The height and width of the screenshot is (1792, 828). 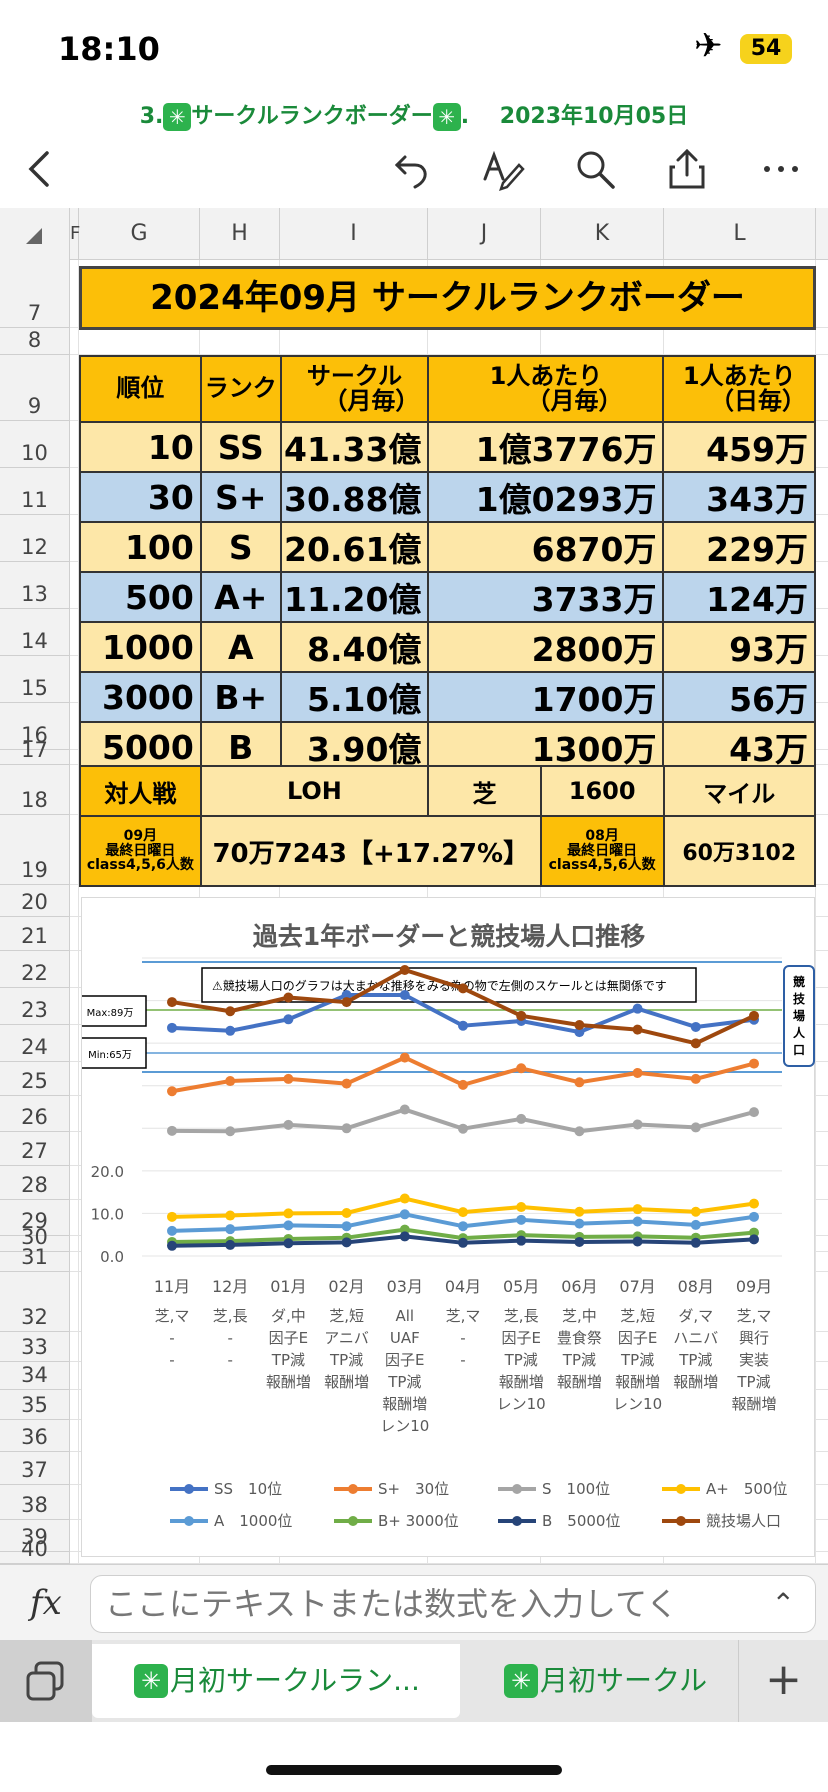 I want to click on header-tier: ランク, so click(x=240, y=389).